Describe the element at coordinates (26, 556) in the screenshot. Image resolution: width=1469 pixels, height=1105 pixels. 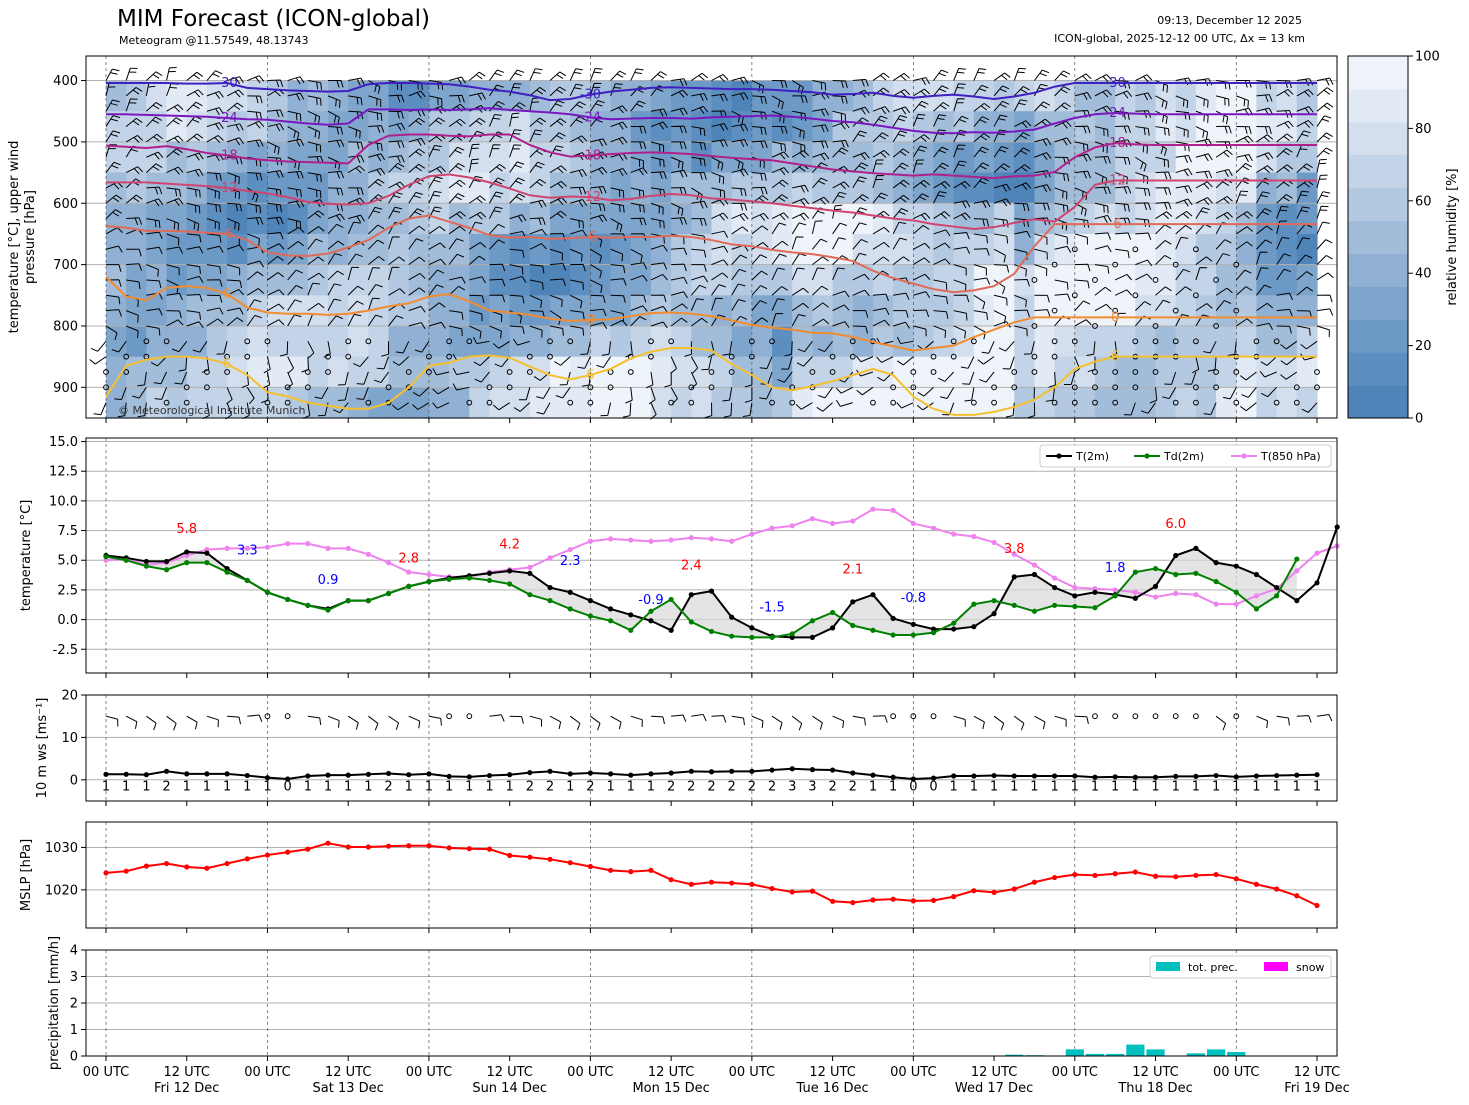
I see `y-axis-label-line: temperature [°C]` at that location.